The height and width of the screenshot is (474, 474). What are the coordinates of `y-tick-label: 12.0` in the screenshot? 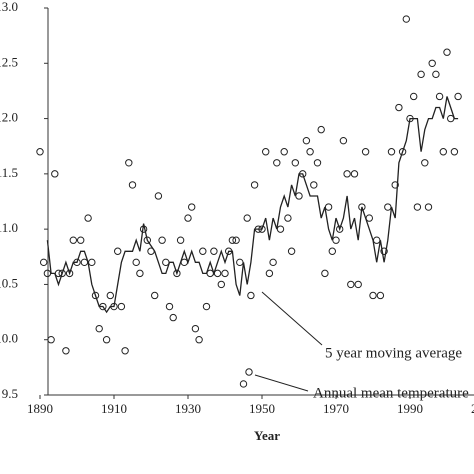 It's located at (9, 117).